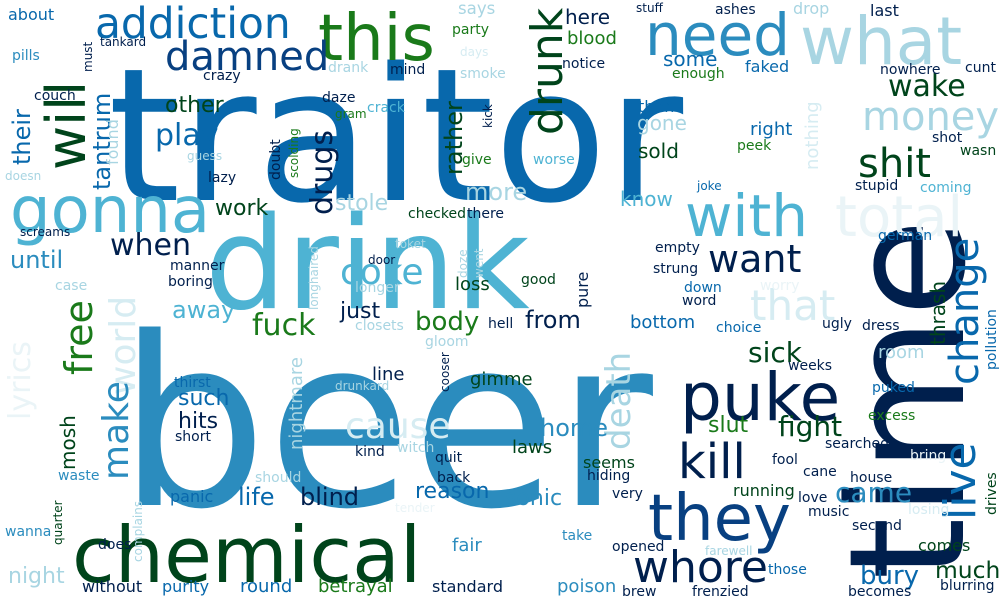 Image resolution: width=1000 pixels, height=600 pixels. What do you see at coordinates (992, 493) in the screenshot?
I see `word-drives: drives` at bounding box center [992, 493].